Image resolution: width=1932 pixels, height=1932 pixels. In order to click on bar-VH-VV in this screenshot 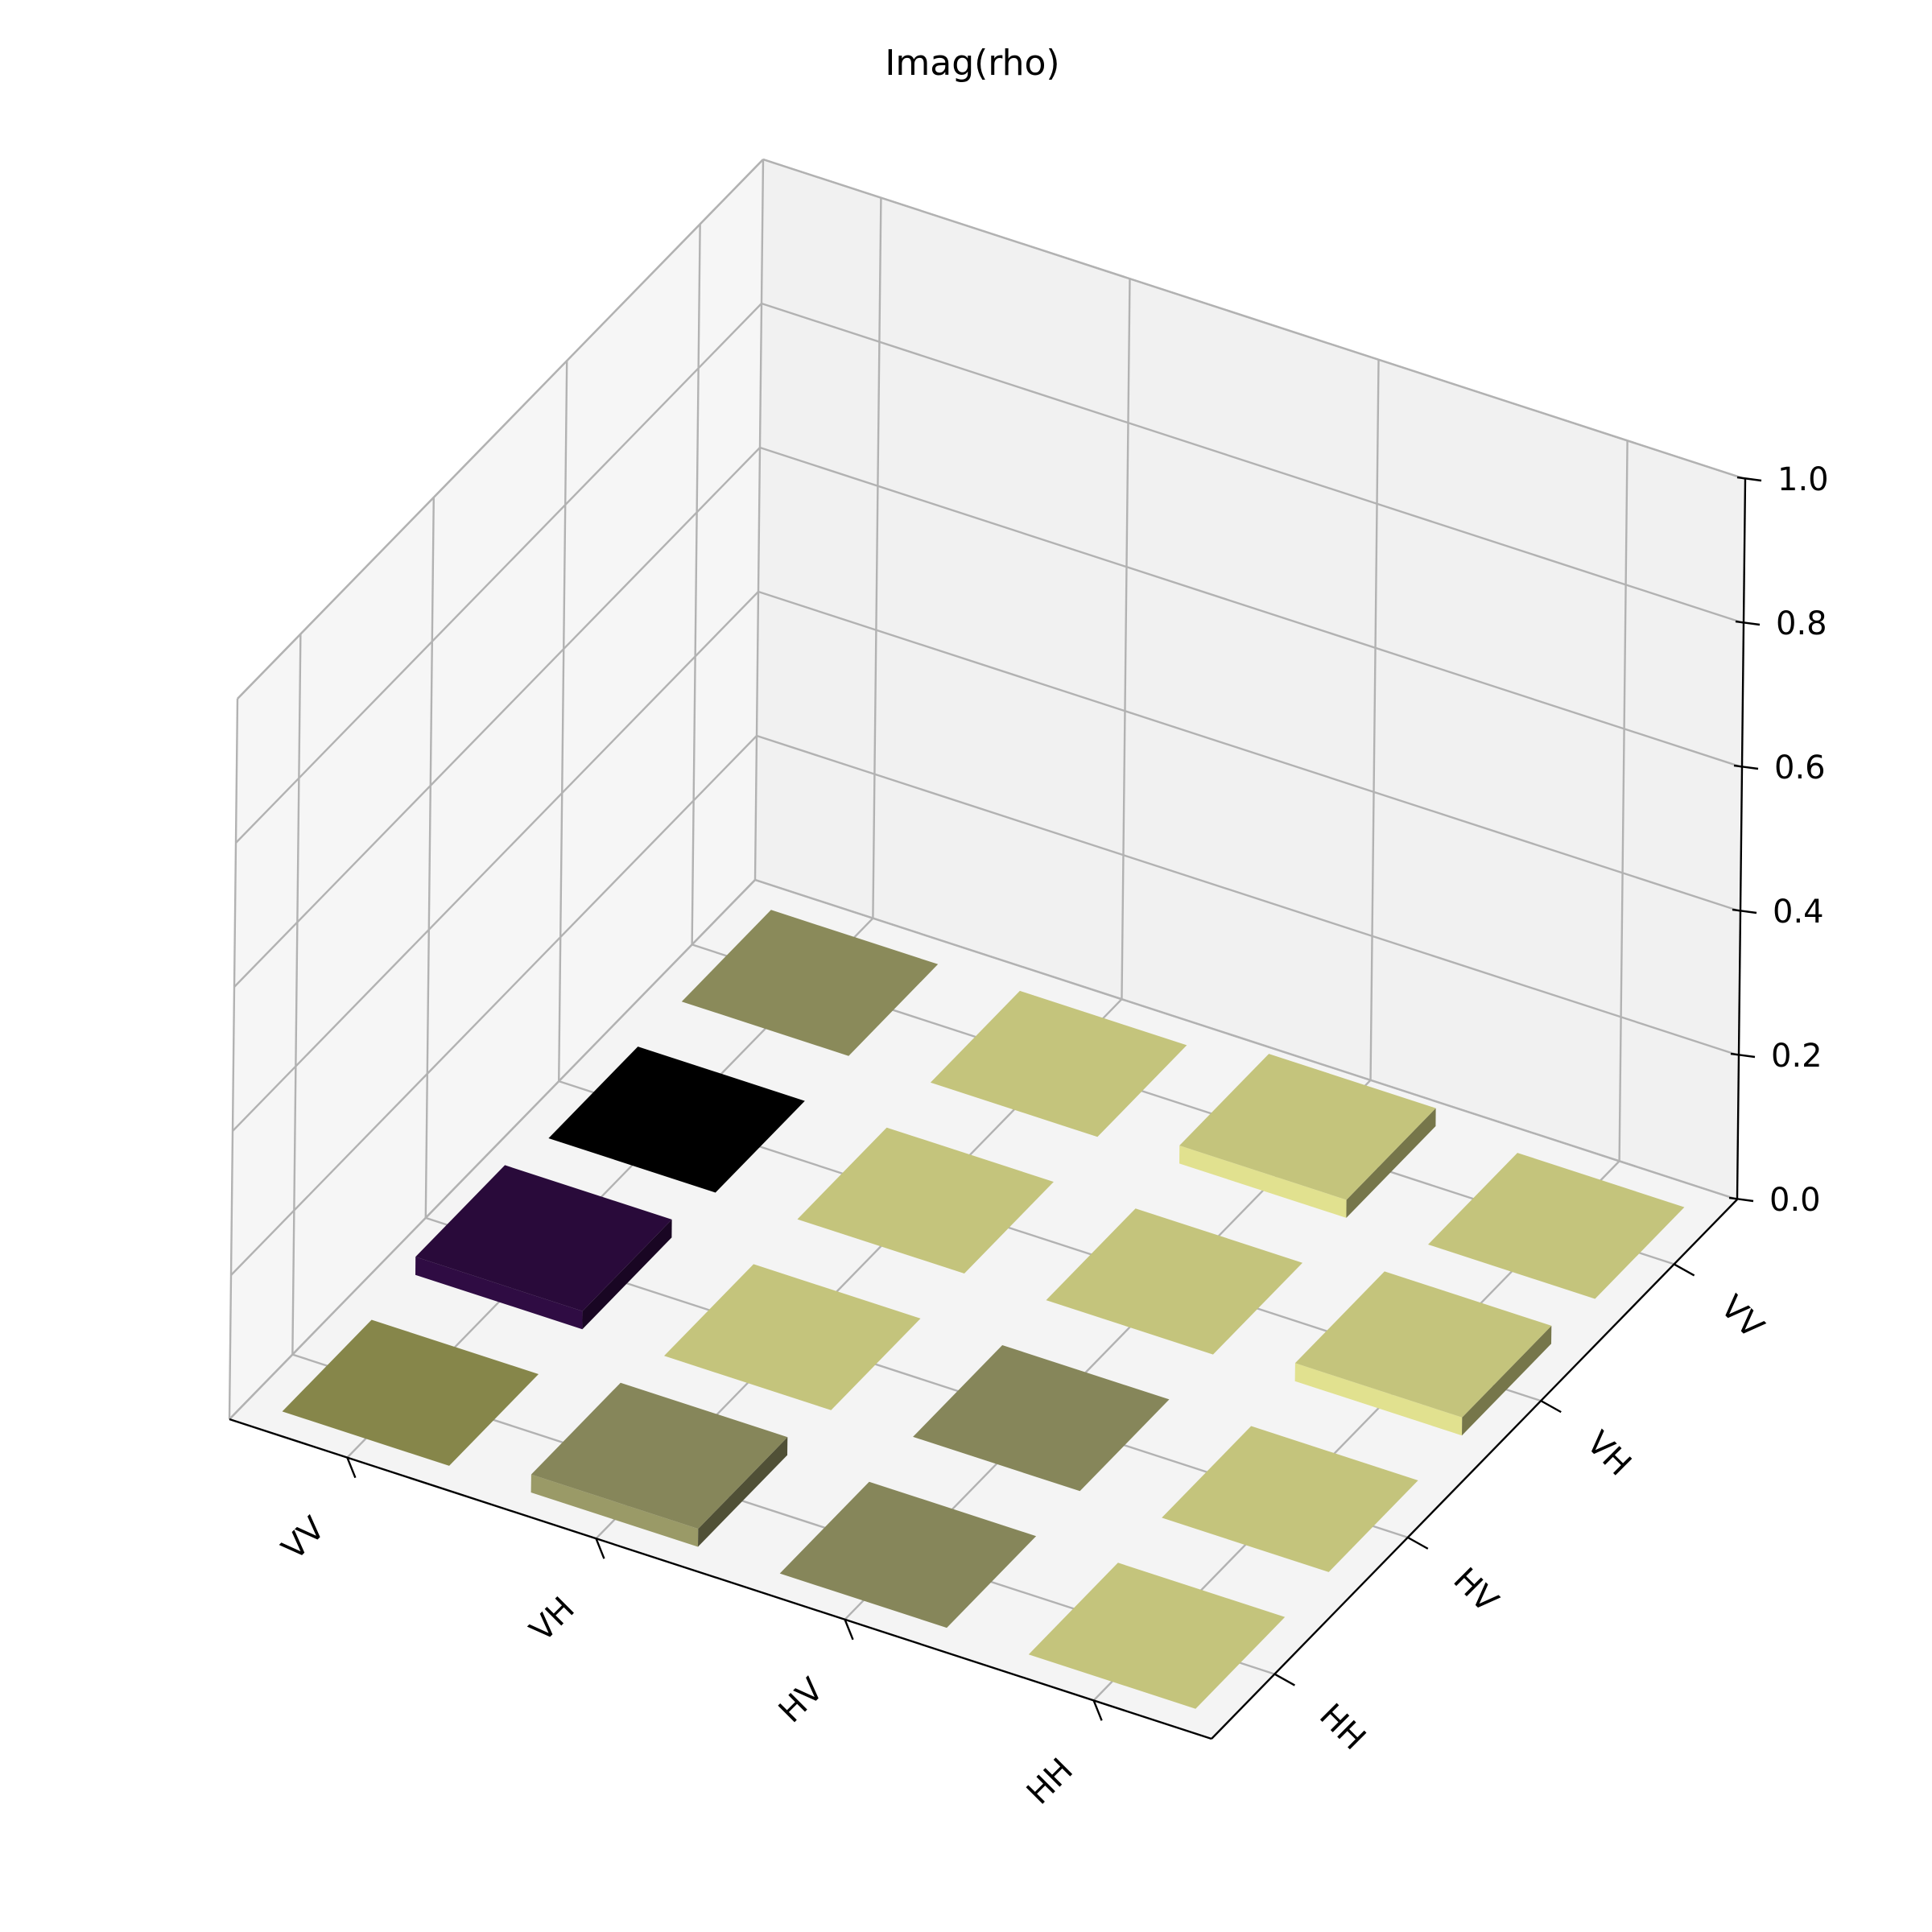, I will do `click(1058, 1063)`.